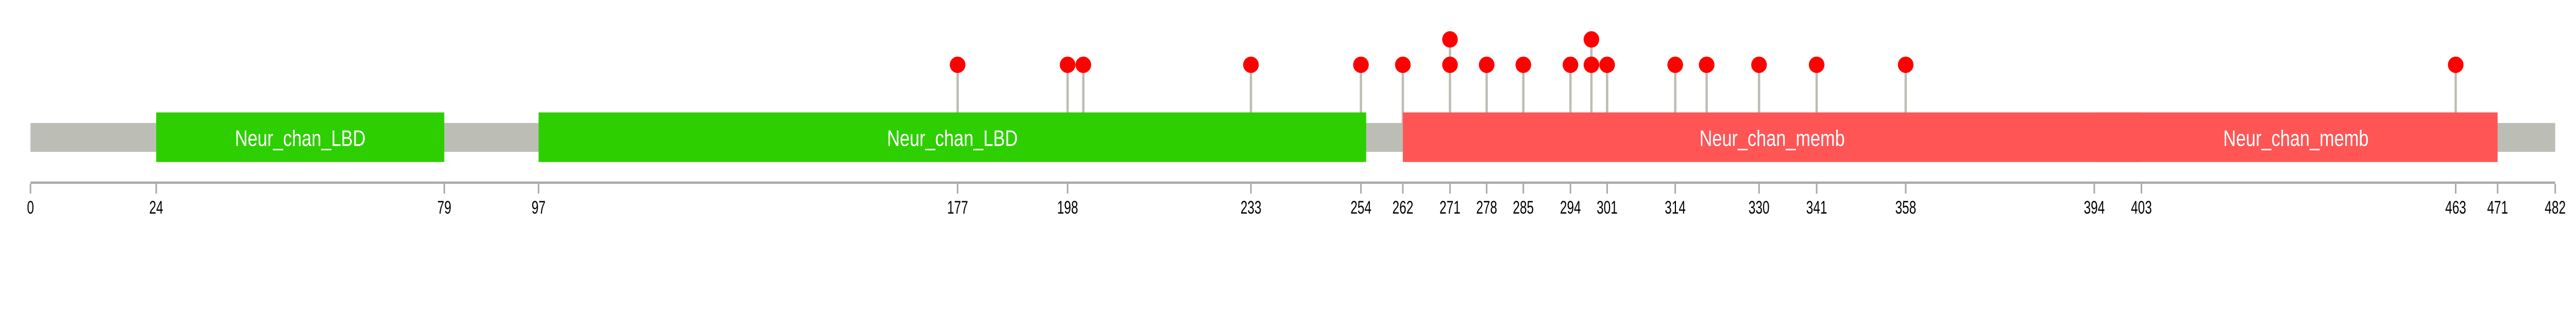  Describe the element at coordinates (2094, 208) in the screenshot. I see `axis-tick-label: 394` at that location.